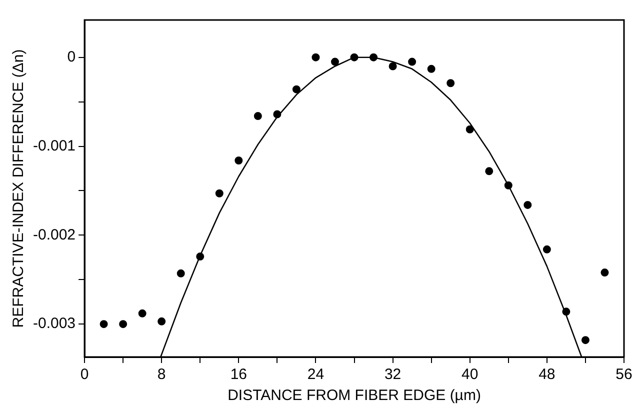 This screenshot has width=644, height=413. Describe the element at coordinates (54, 323) in the screenshot. I see `y-tick-label: -0.003` at that location.